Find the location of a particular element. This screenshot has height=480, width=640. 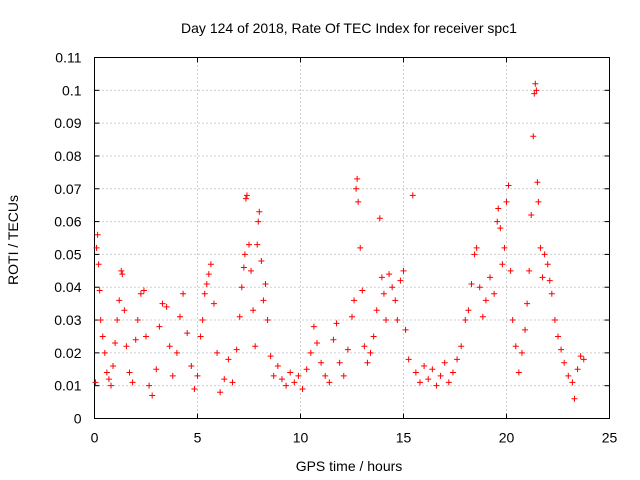

x-tick-label: 5 is located at coordinates (198, 438).